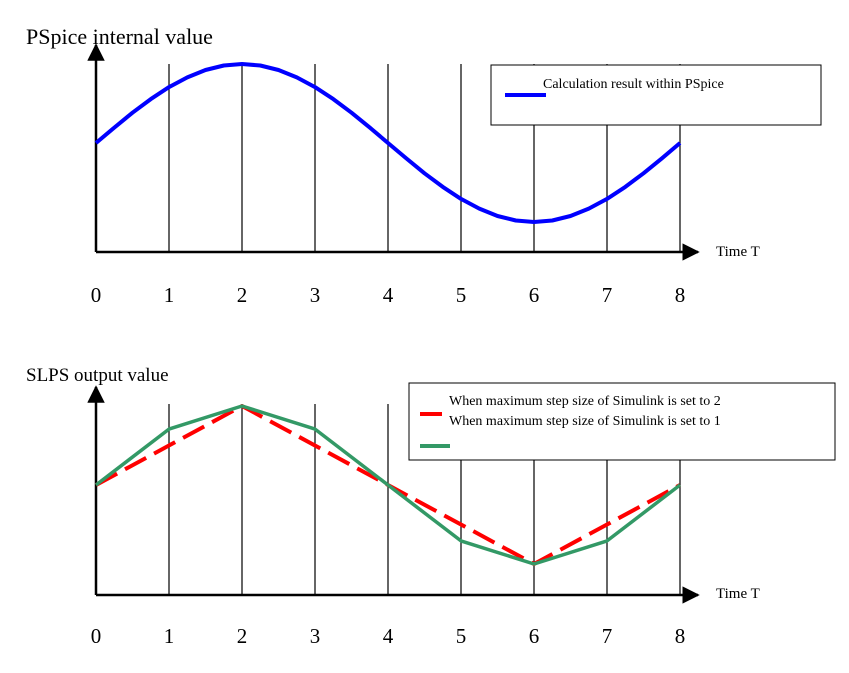 The width and height of the screenshot is (849, 673). Describe the element at coordinates (738, 252) in the screenshot. I see `pspice-x-axis-title: Time T` at that location.